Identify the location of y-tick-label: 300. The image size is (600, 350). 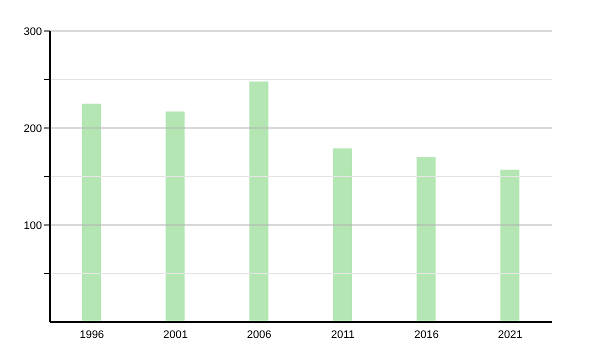
(33, 32).